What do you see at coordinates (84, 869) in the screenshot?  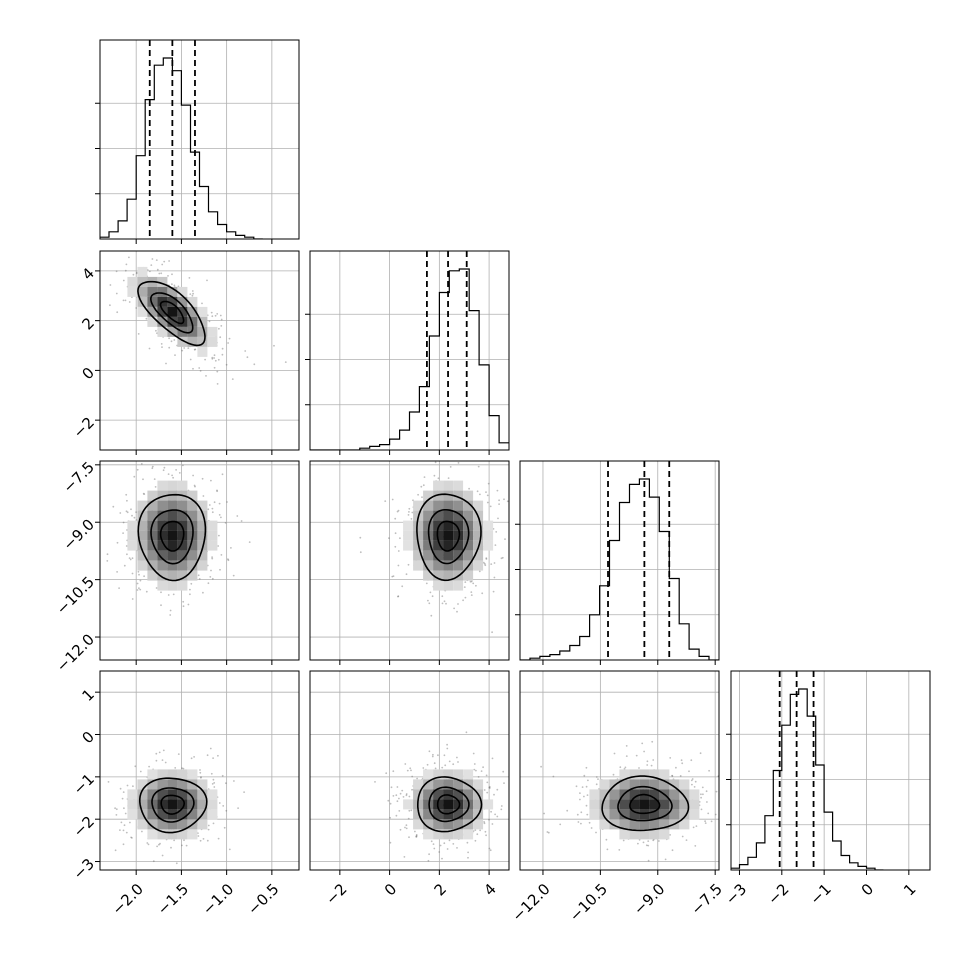 I see `y-tick-label: −3` at bounding box center [84, 869].